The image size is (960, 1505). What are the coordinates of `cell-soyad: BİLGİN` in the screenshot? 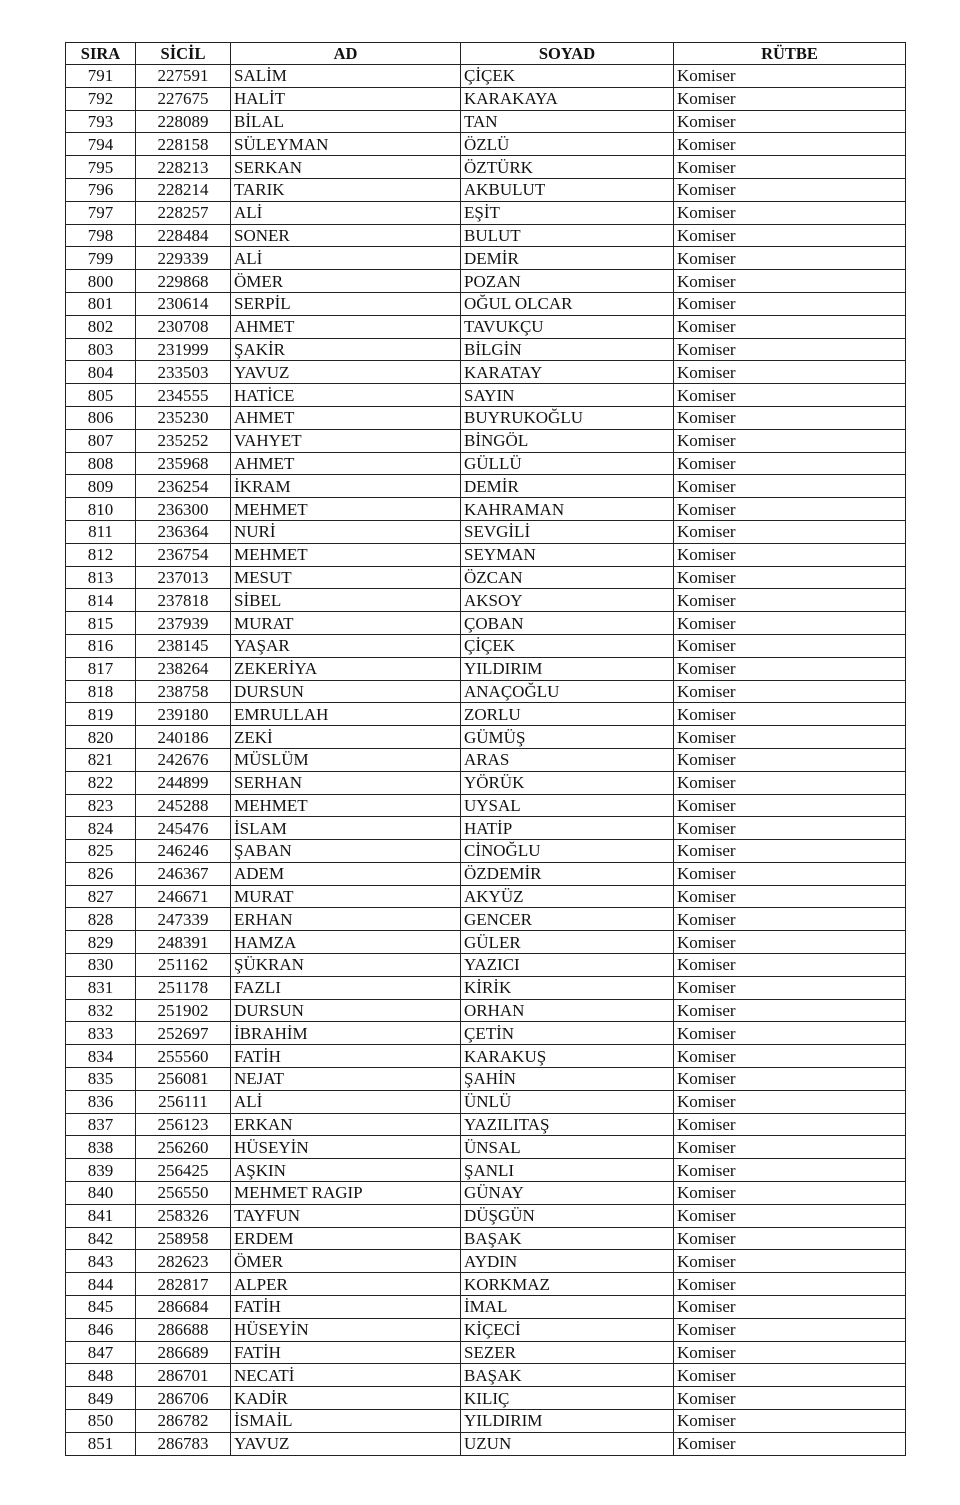 It's located at (567, 349).